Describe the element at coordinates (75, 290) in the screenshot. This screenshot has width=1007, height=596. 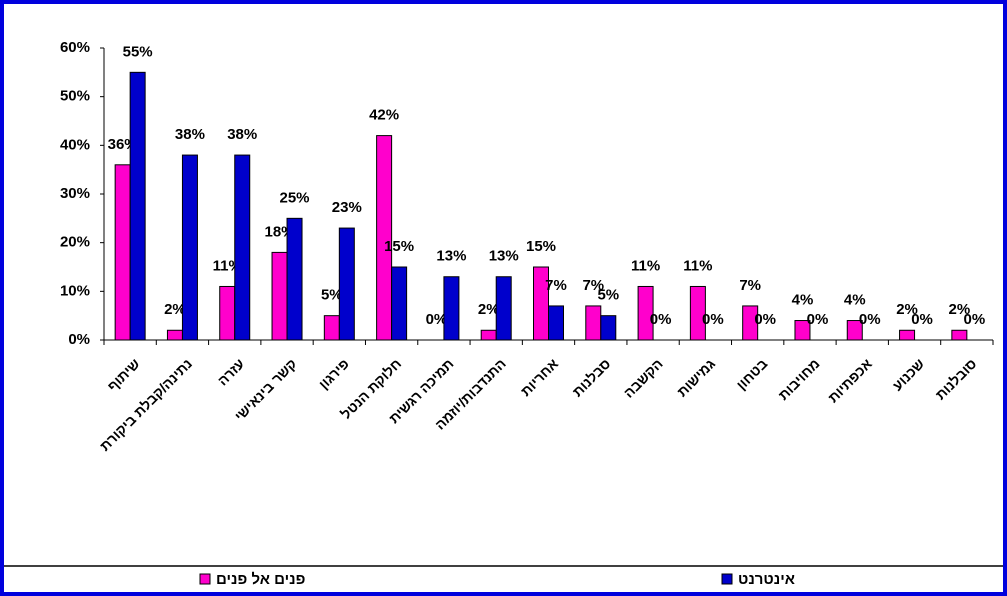
I see `y-tick-label: 10%` at that location.